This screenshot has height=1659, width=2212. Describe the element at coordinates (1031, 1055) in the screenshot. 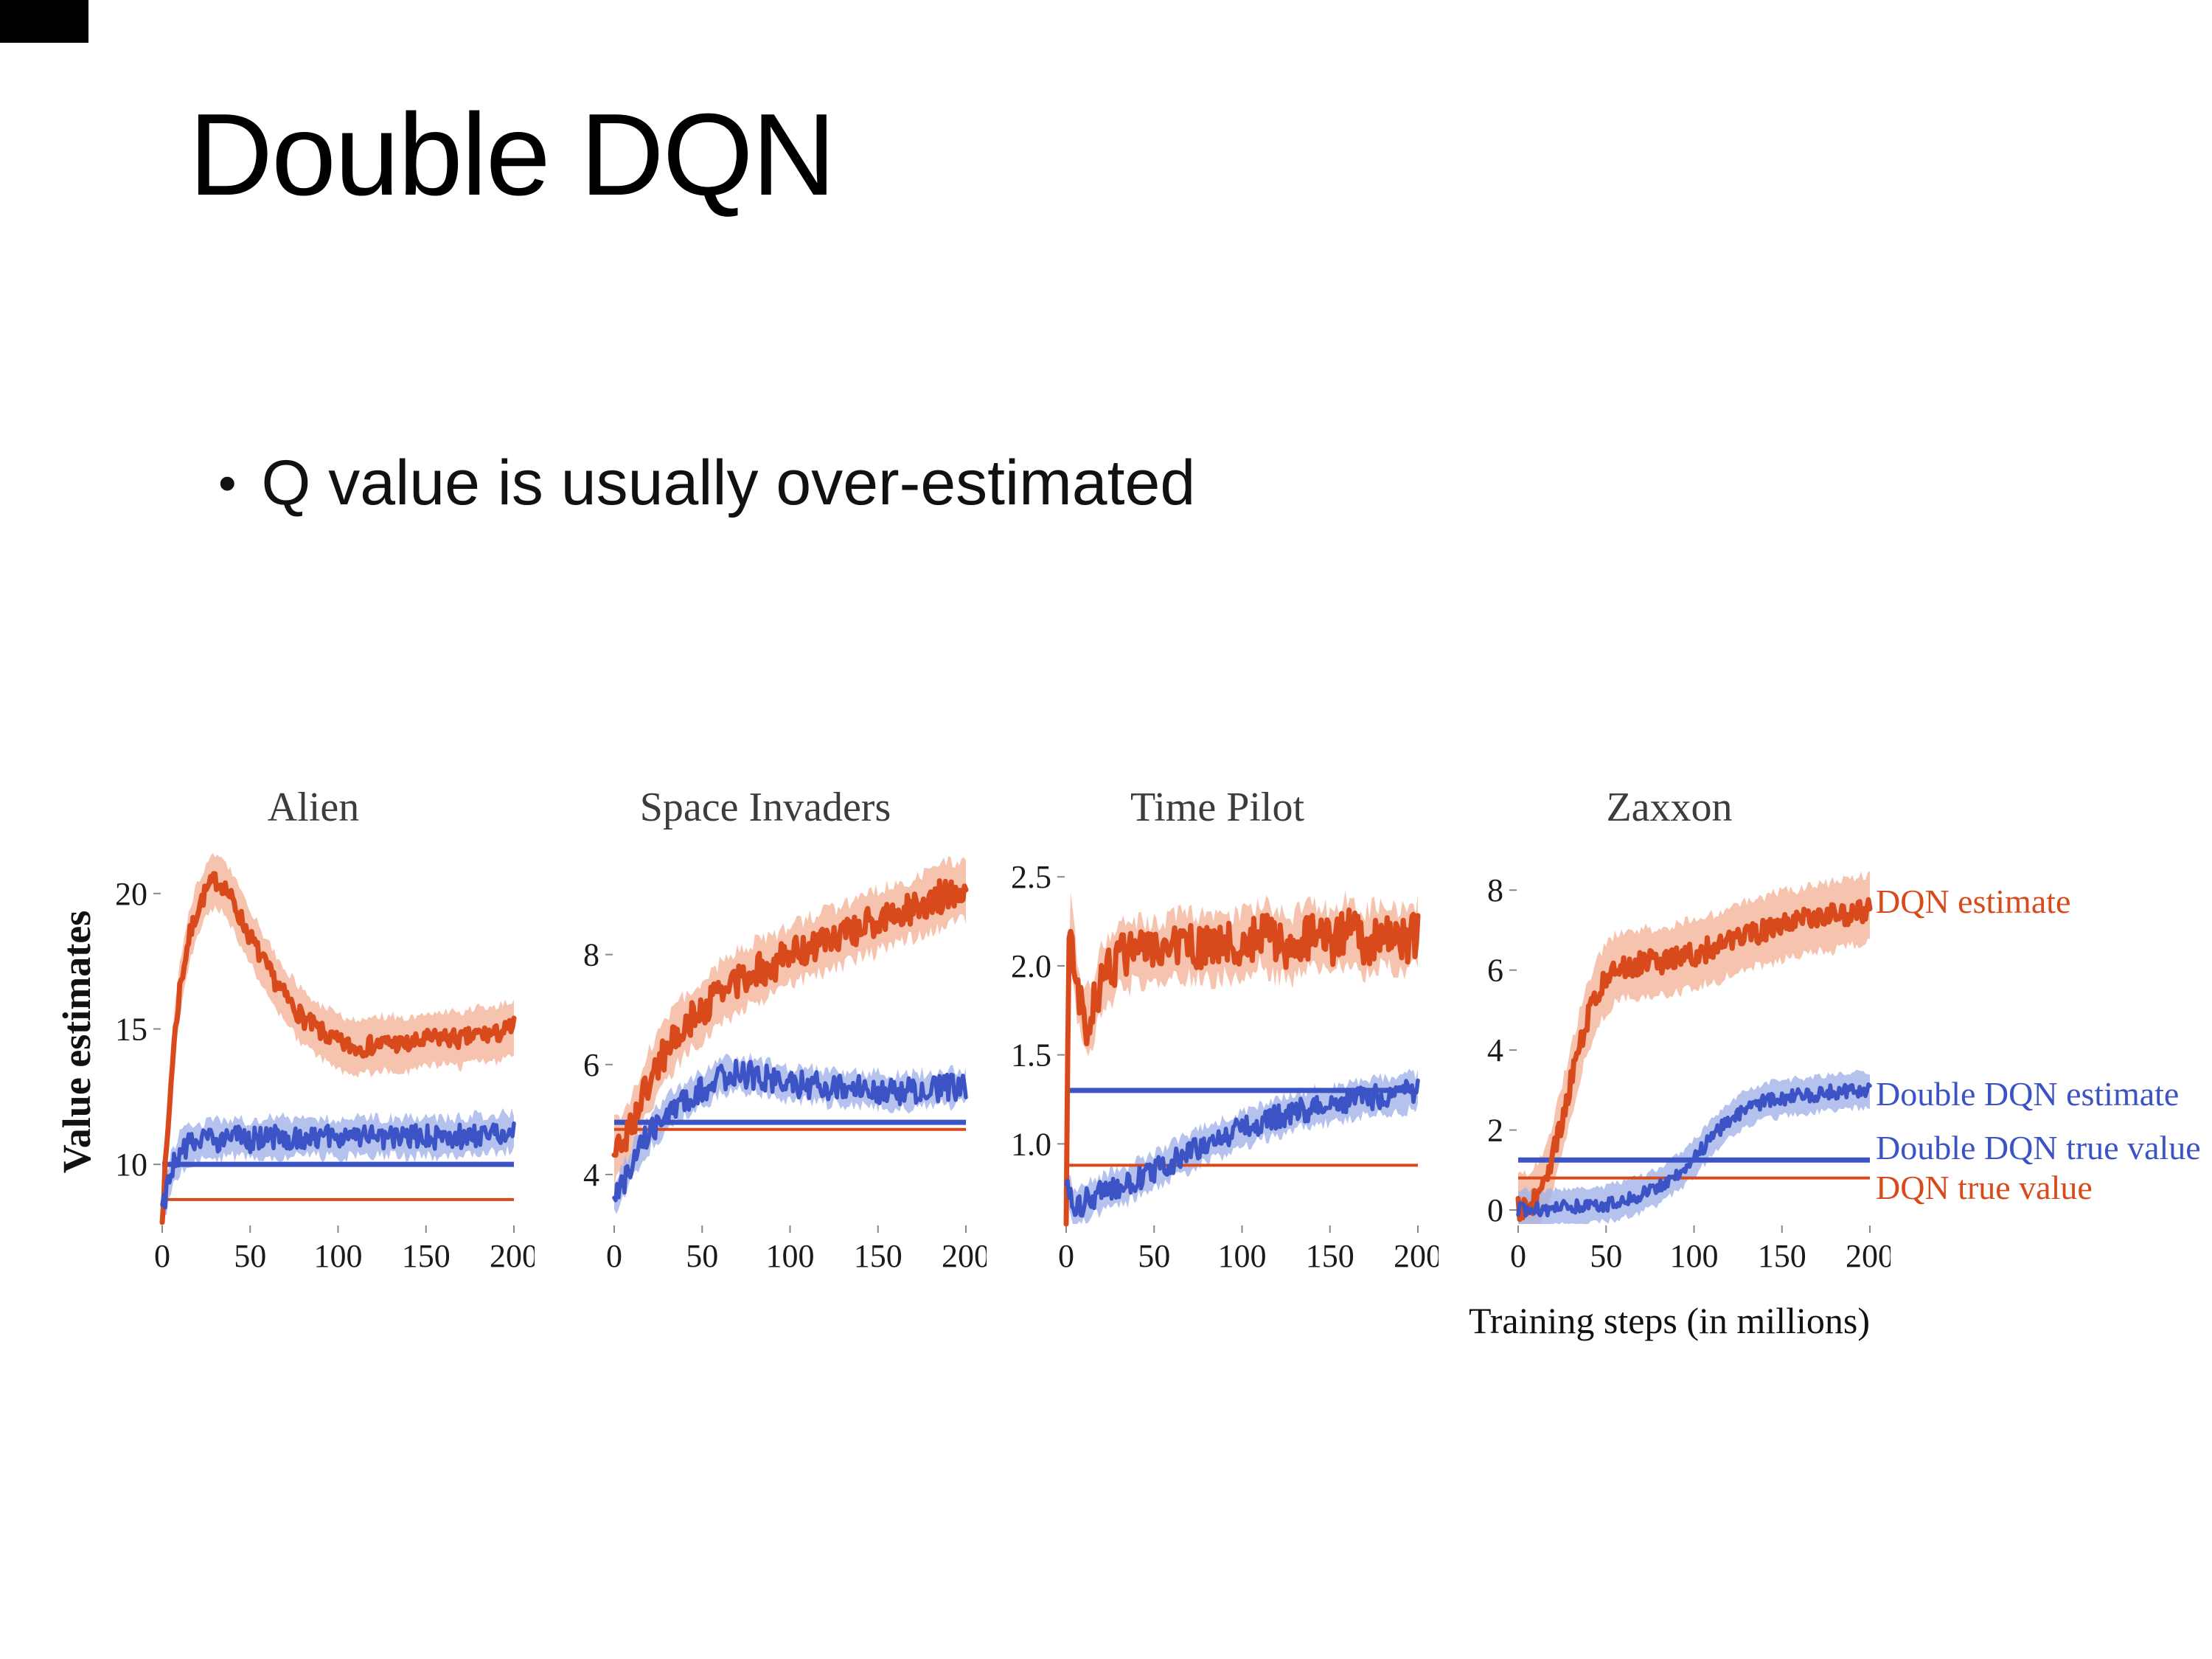

I see `svg-text: 1.5` at that location.